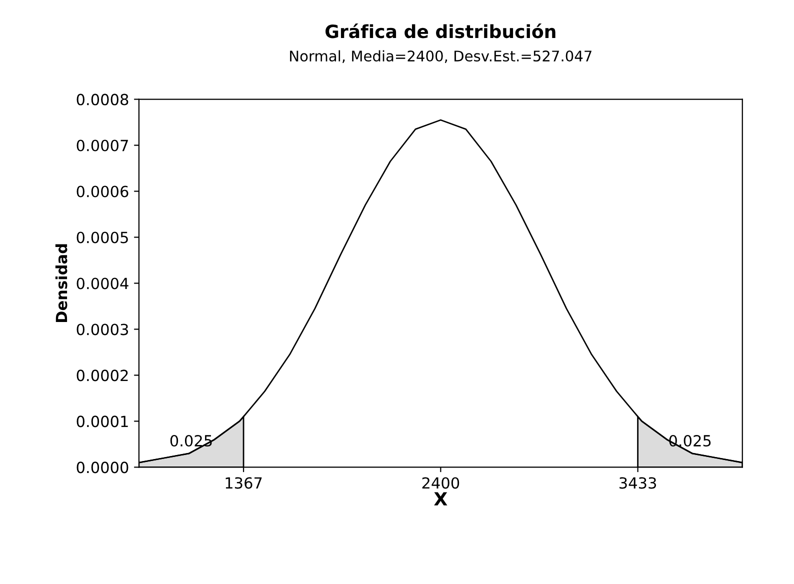 This screenshot has height=584, width=794. Describe the element at coordinates (441, 483) in the screenshot. I see `x-tick-label: 2400` at that location.